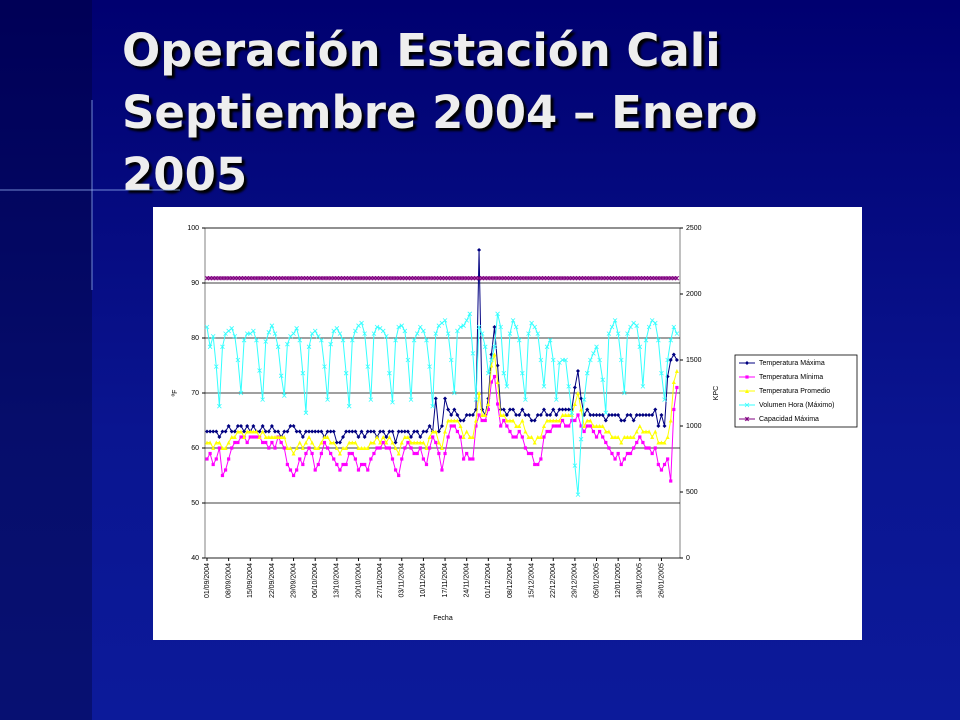 Image resolution: width=960 pixels, height=720 pixels. Describe the element at coordinates (46, 360) in the screenshot. I see `side-band` at that location.